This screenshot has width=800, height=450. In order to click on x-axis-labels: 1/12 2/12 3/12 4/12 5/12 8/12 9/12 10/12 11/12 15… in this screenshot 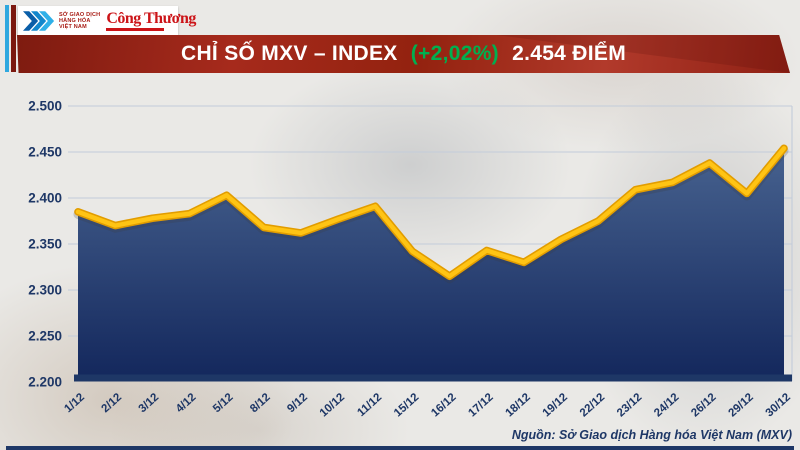, I will do `click(427, 405)`.